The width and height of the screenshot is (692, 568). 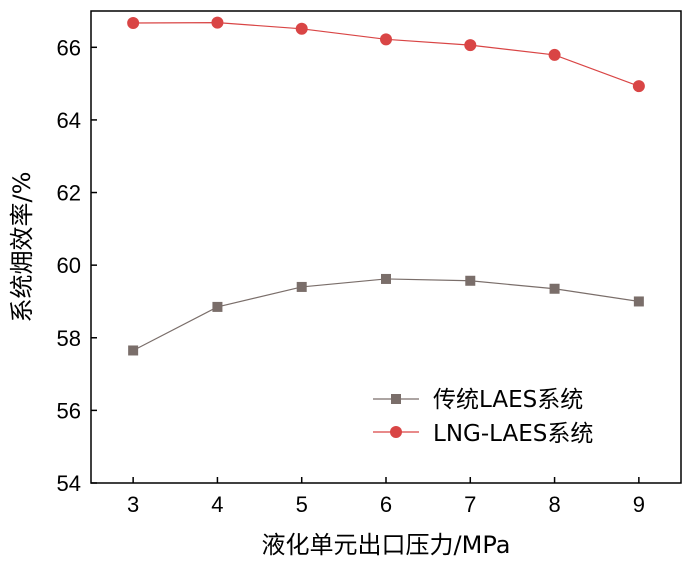 What do you see at coordinates (470, 504) in the screenshot?
I see `x-tick-label: 7` at bounding box center [470, 504].